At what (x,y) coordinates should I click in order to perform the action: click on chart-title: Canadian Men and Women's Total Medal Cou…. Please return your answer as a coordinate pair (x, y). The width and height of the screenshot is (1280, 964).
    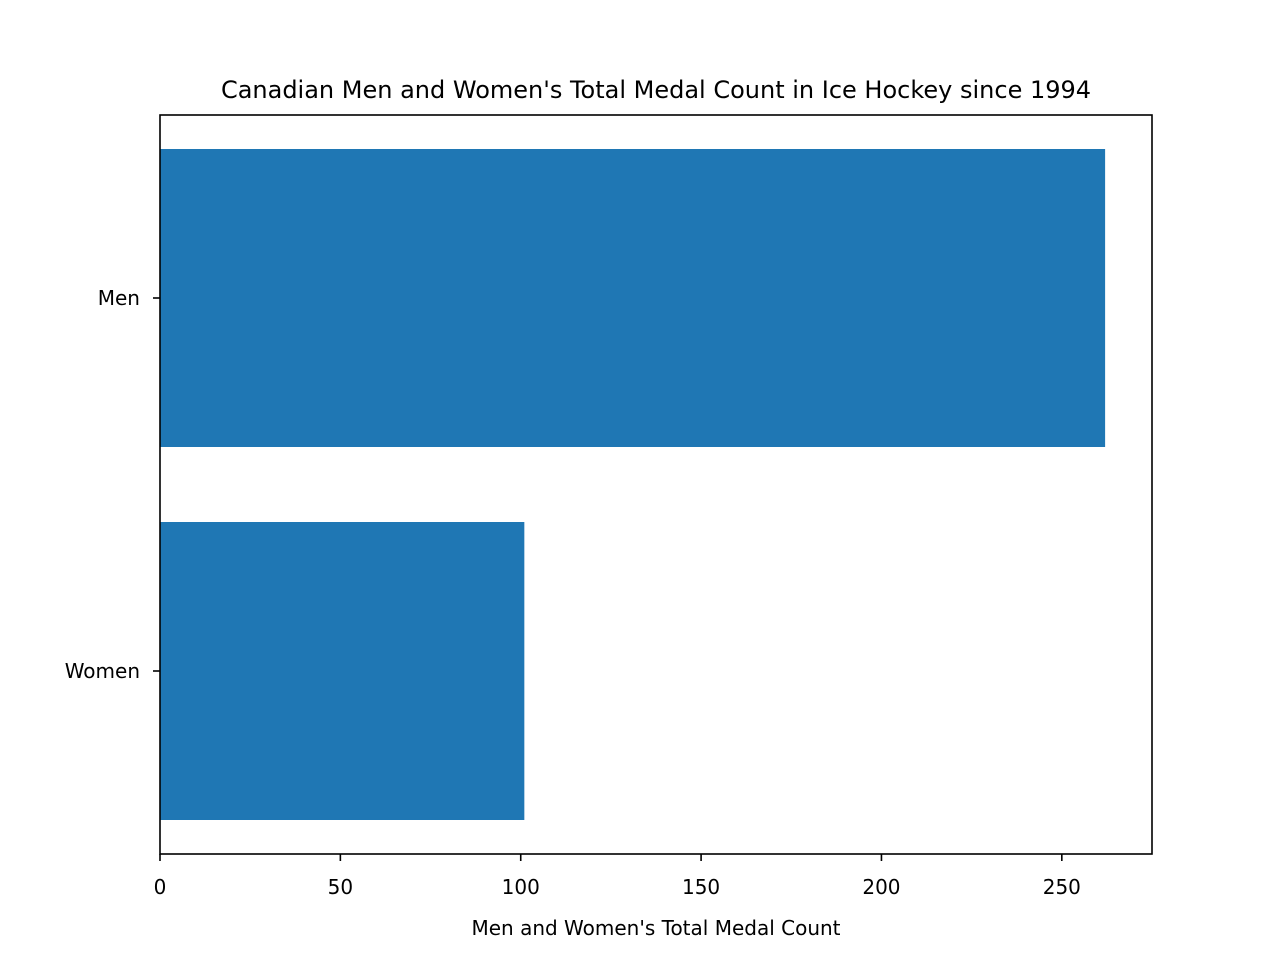
    Looking at the image, I should click on (656, 90).